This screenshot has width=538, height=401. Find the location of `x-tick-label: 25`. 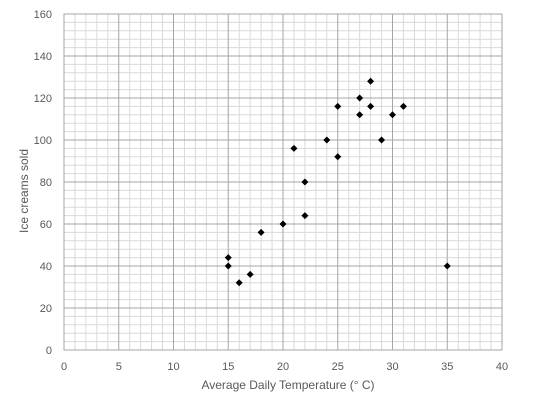

x-tick-label: 25 is located at coordinates (338, 367).